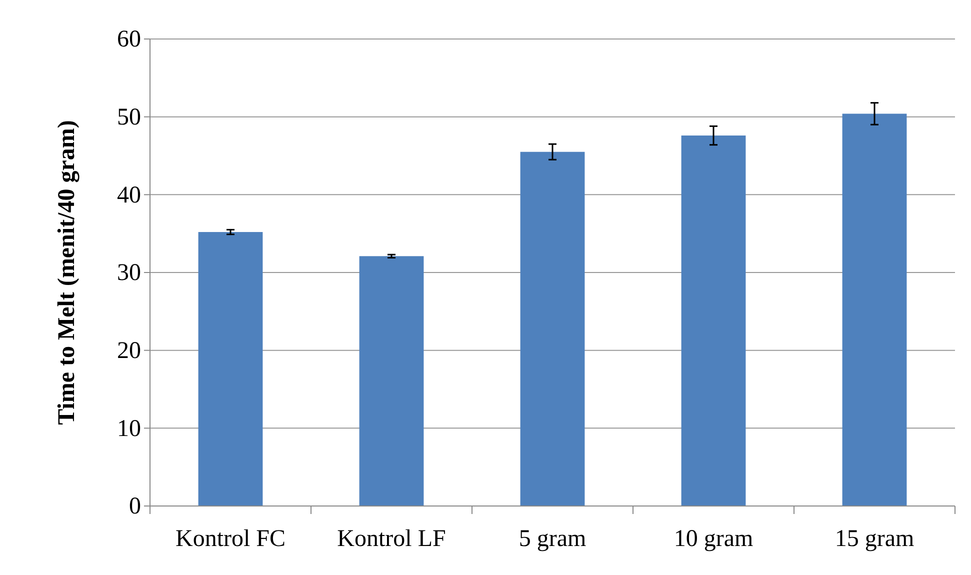 The image size is (971, 575). I want to click on x-tick-label: Kontrol FC, so click(230, 539).